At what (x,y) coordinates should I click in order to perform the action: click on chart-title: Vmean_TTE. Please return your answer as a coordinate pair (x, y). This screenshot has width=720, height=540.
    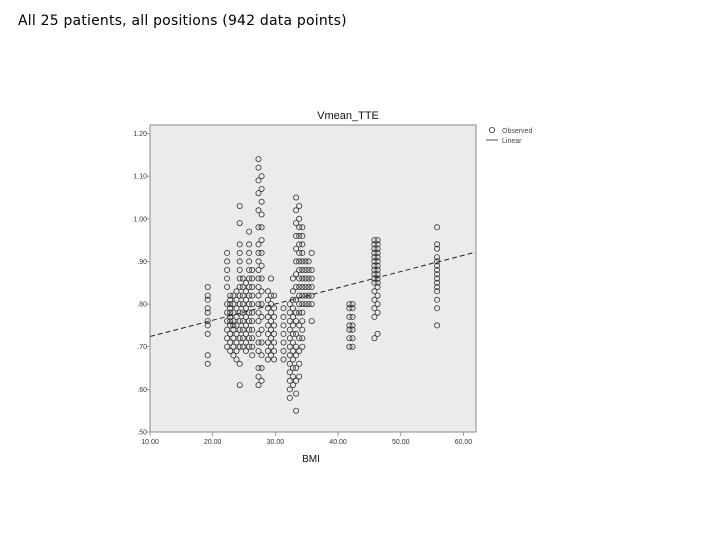
    Looking at the image, I should click on (348, 116).